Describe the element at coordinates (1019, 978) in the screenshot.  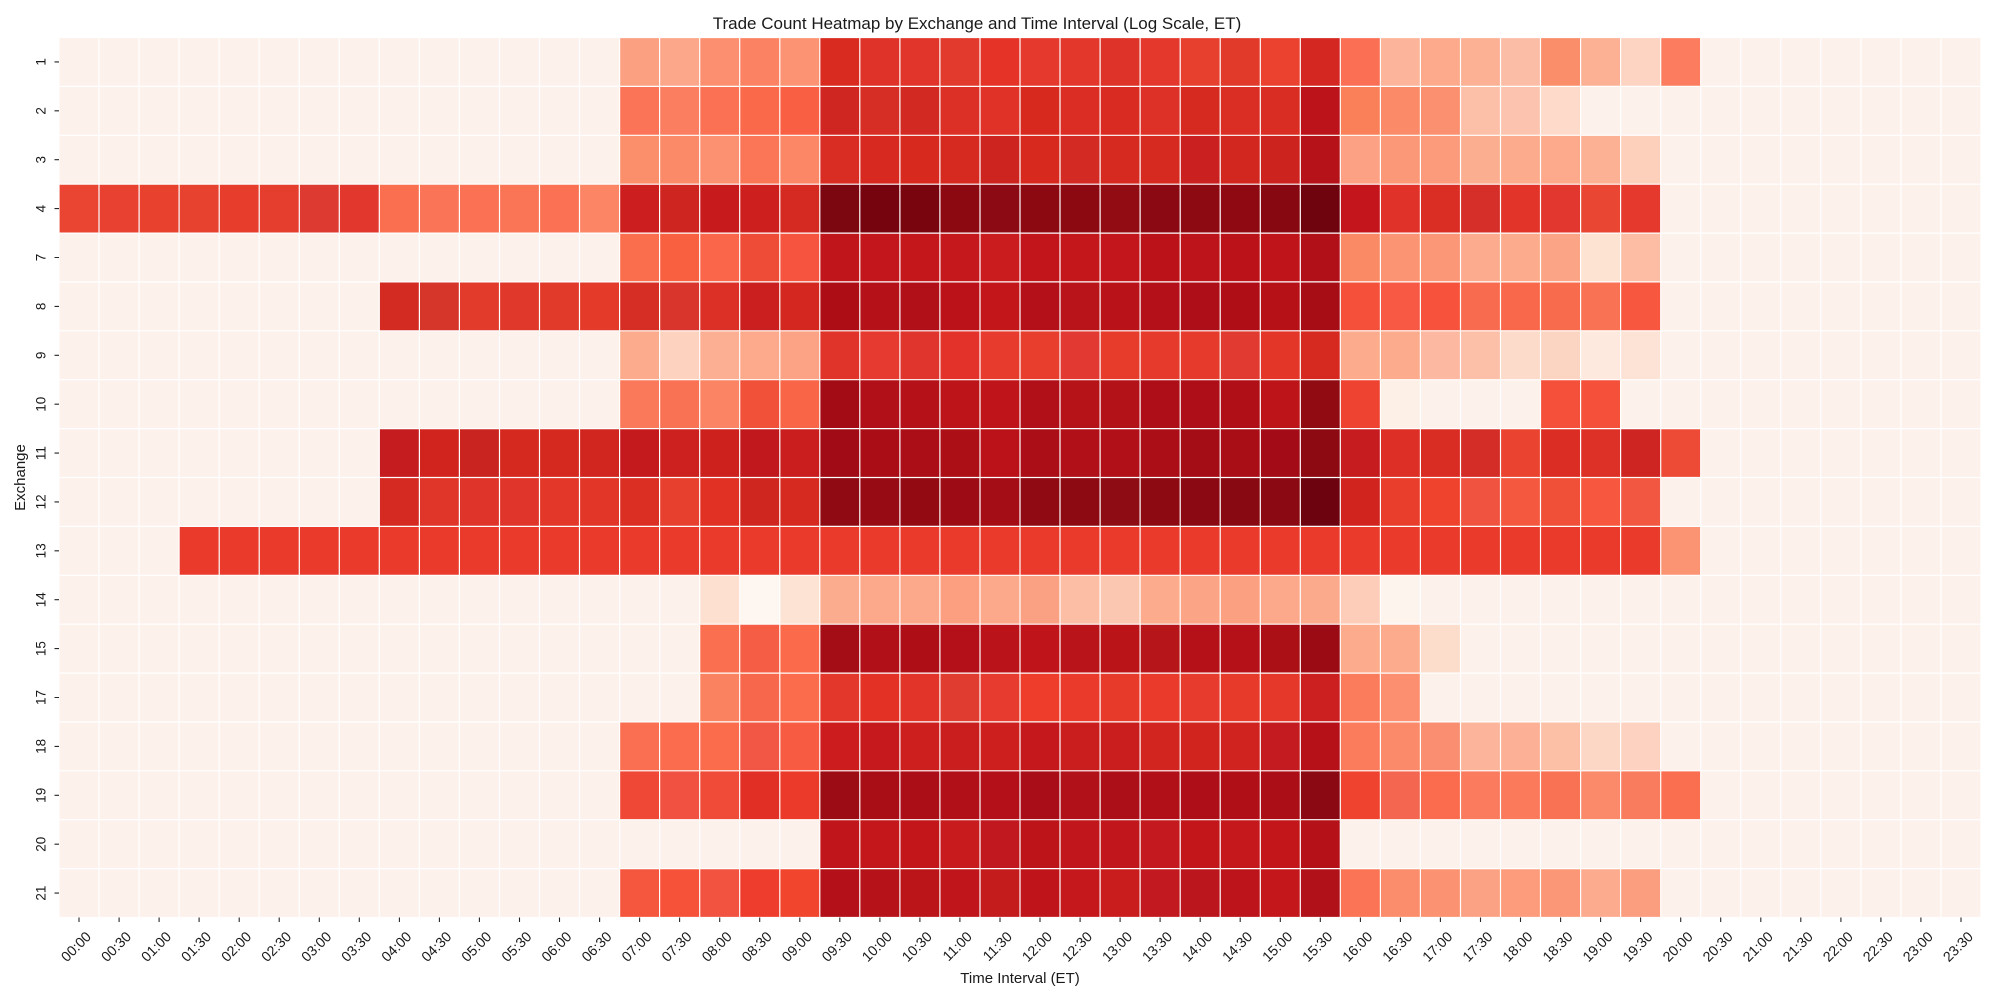
I see `svg-text: Time Interval (ET)` at that location.